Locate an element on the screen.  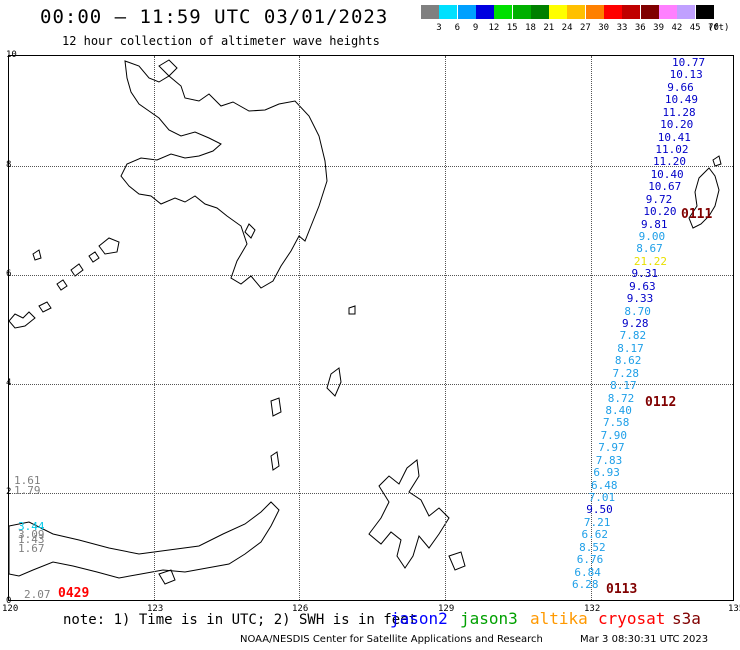
wave-height-value: 8.62 is located at coordinates (628, 361).